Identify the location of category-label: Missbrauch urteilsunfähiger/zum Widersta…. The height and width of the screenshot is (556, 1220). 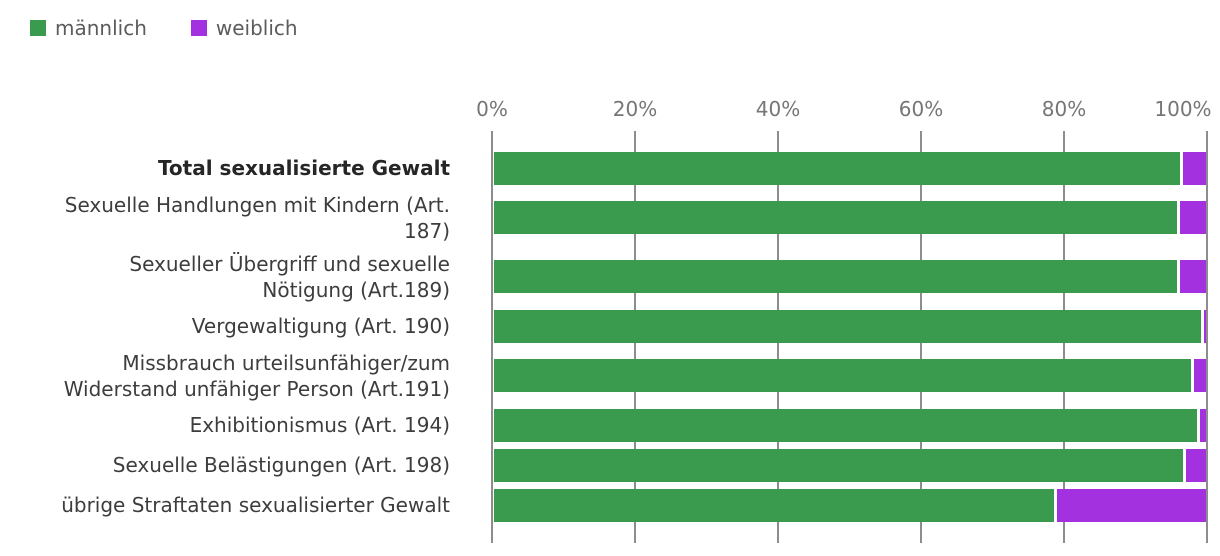
(256, 375).